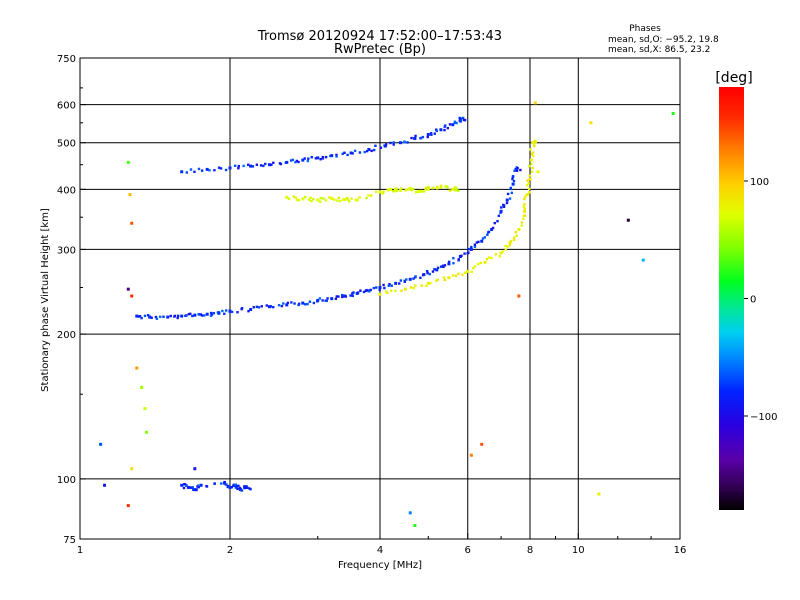  I want to click on colorbar-label: [deg], so click(733, 78).